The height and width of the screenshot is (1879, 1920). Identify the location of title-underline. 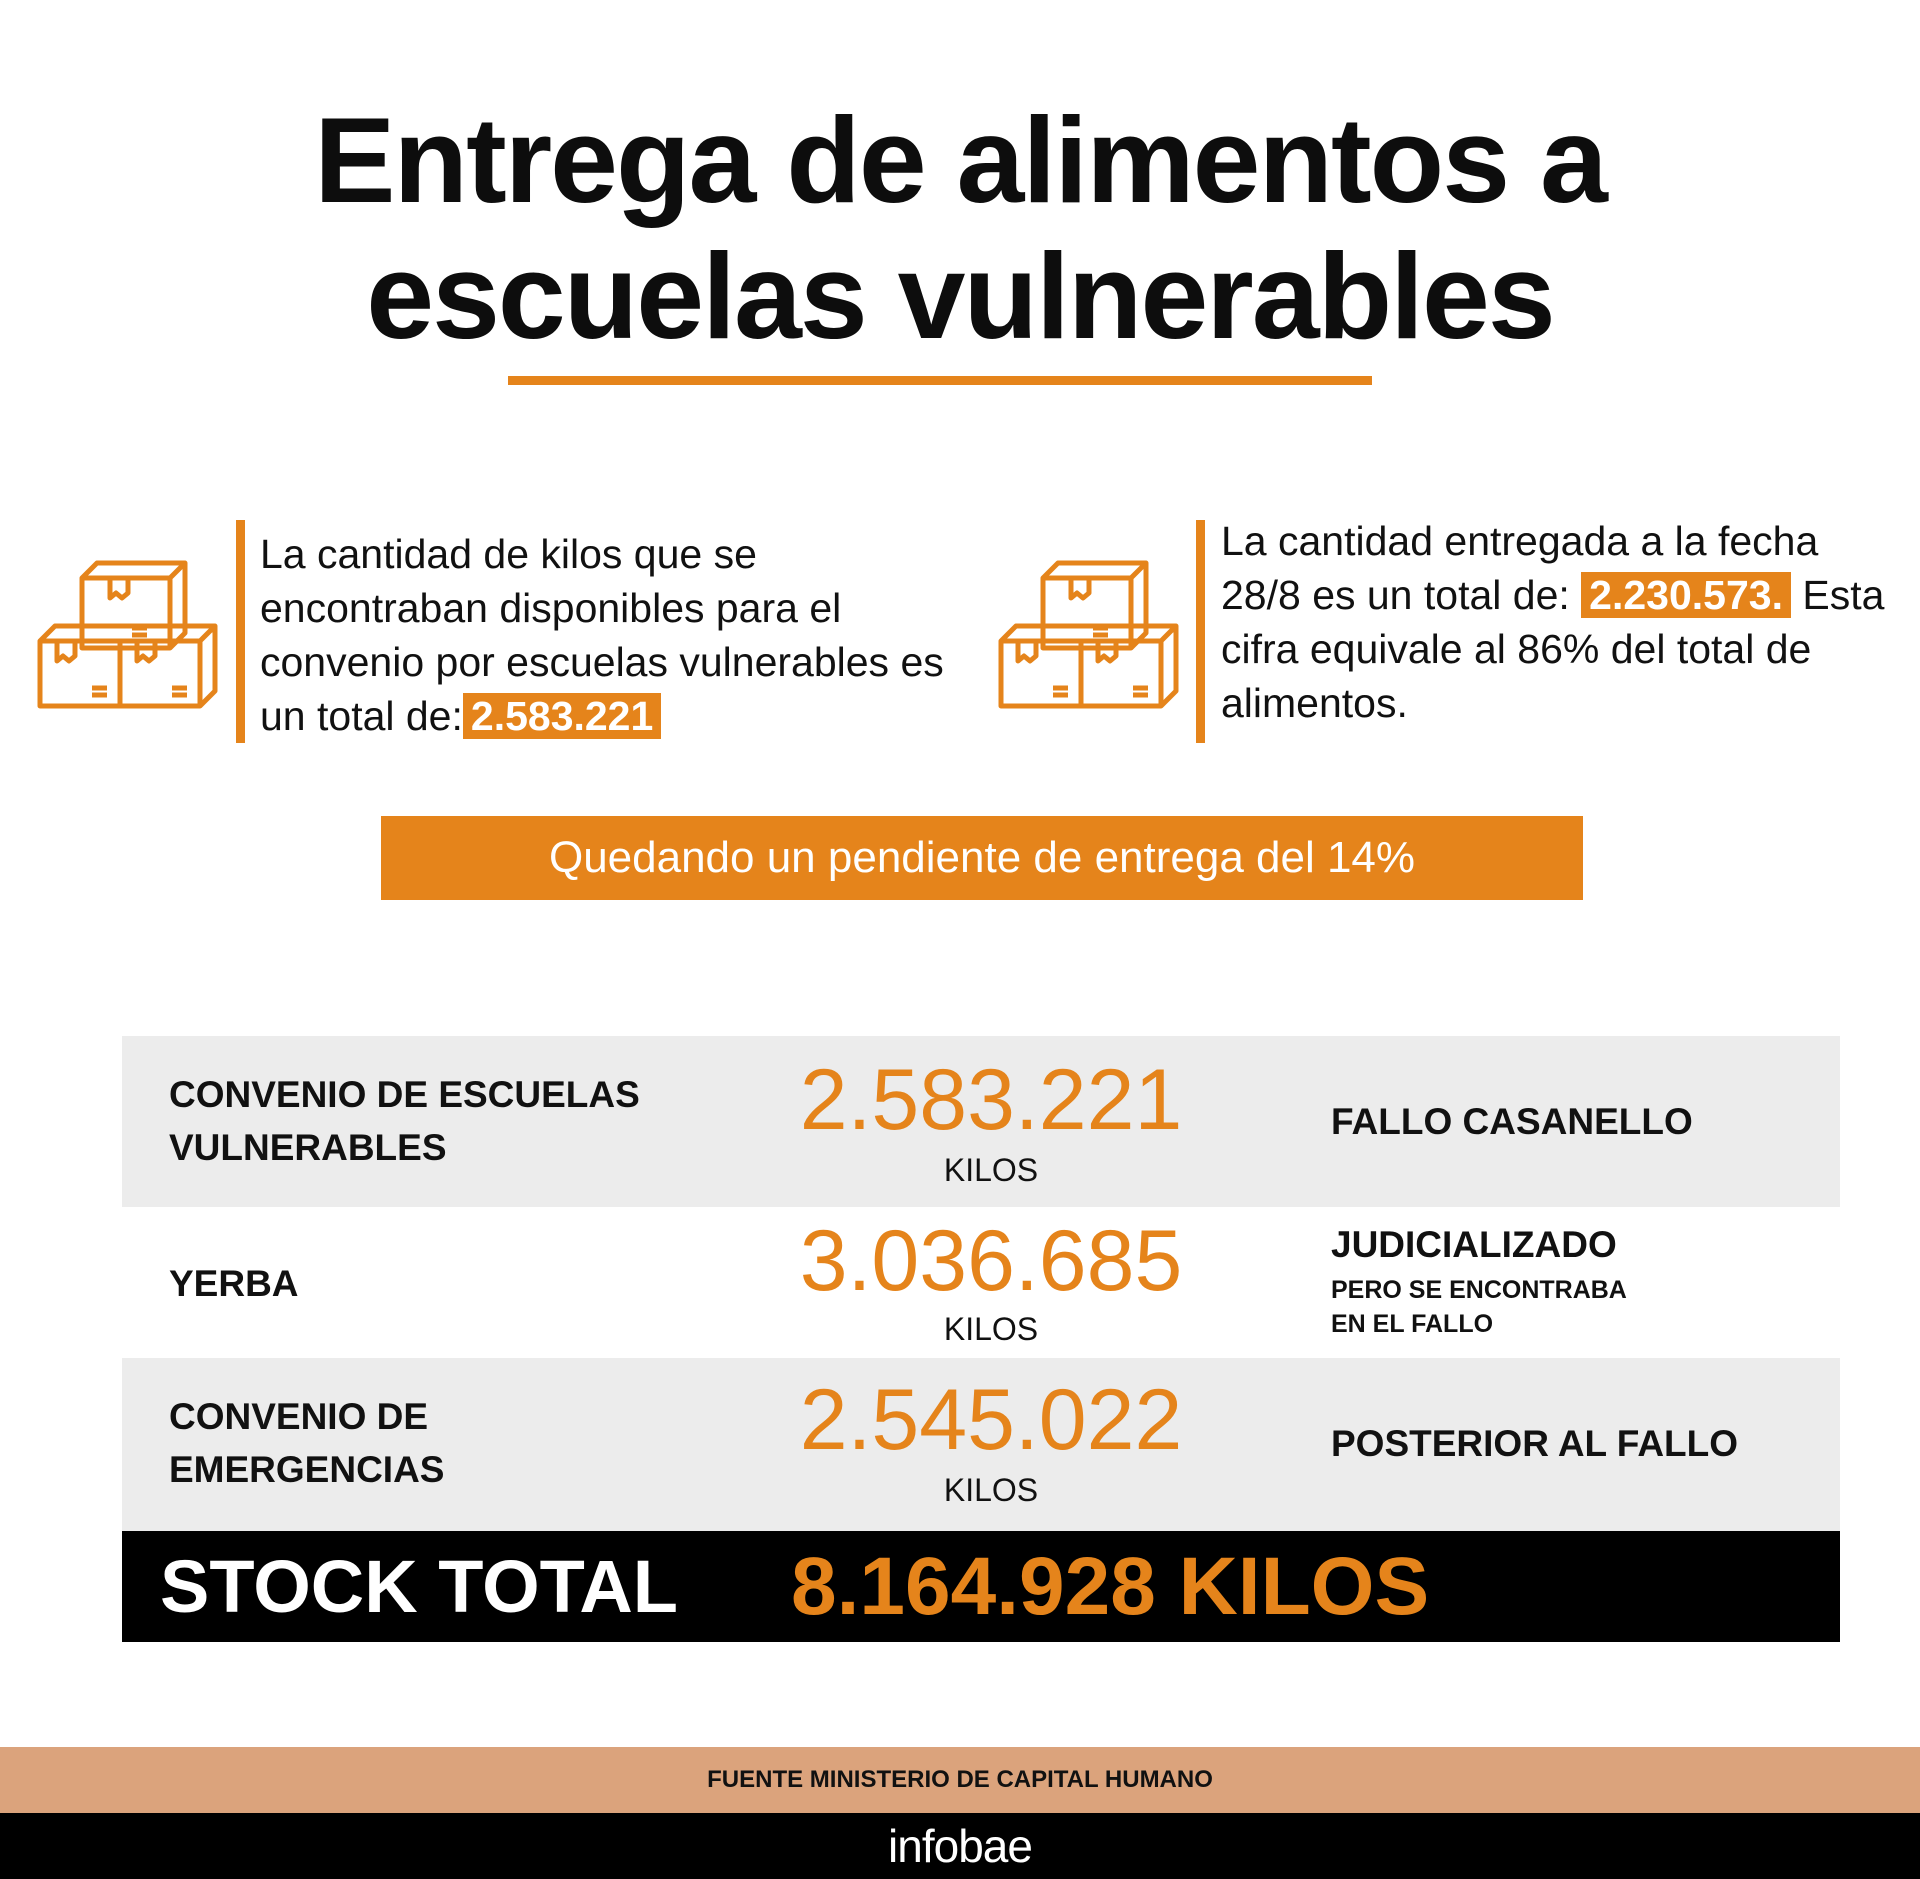
(940, 380).